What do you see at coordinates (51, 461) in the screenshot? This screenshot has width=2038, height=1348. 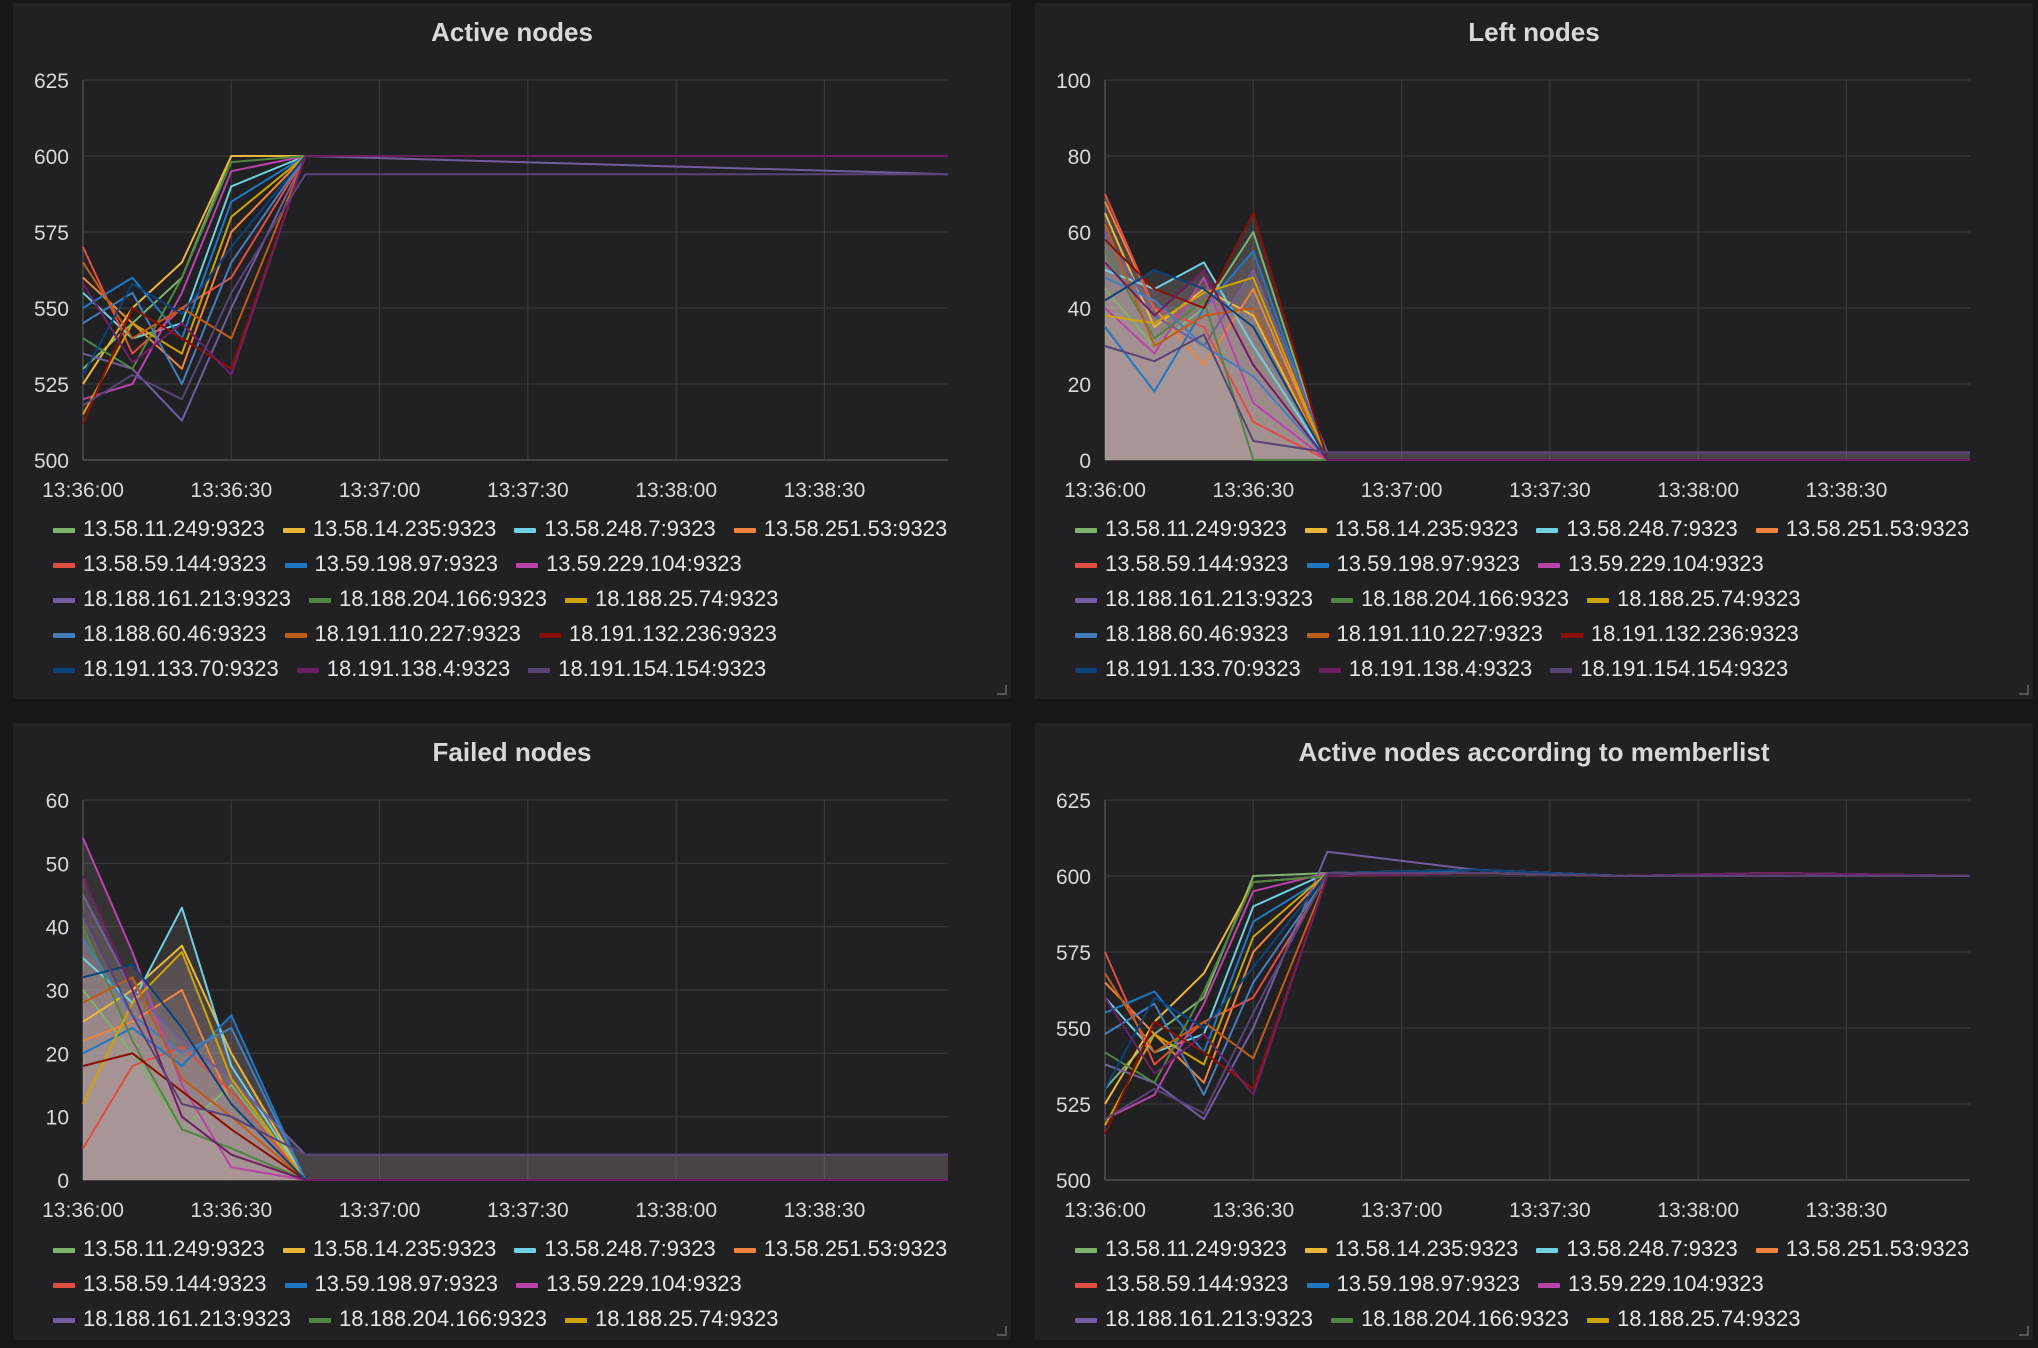 I see `y-tick-label: 500` at bounding box center [51, 461].